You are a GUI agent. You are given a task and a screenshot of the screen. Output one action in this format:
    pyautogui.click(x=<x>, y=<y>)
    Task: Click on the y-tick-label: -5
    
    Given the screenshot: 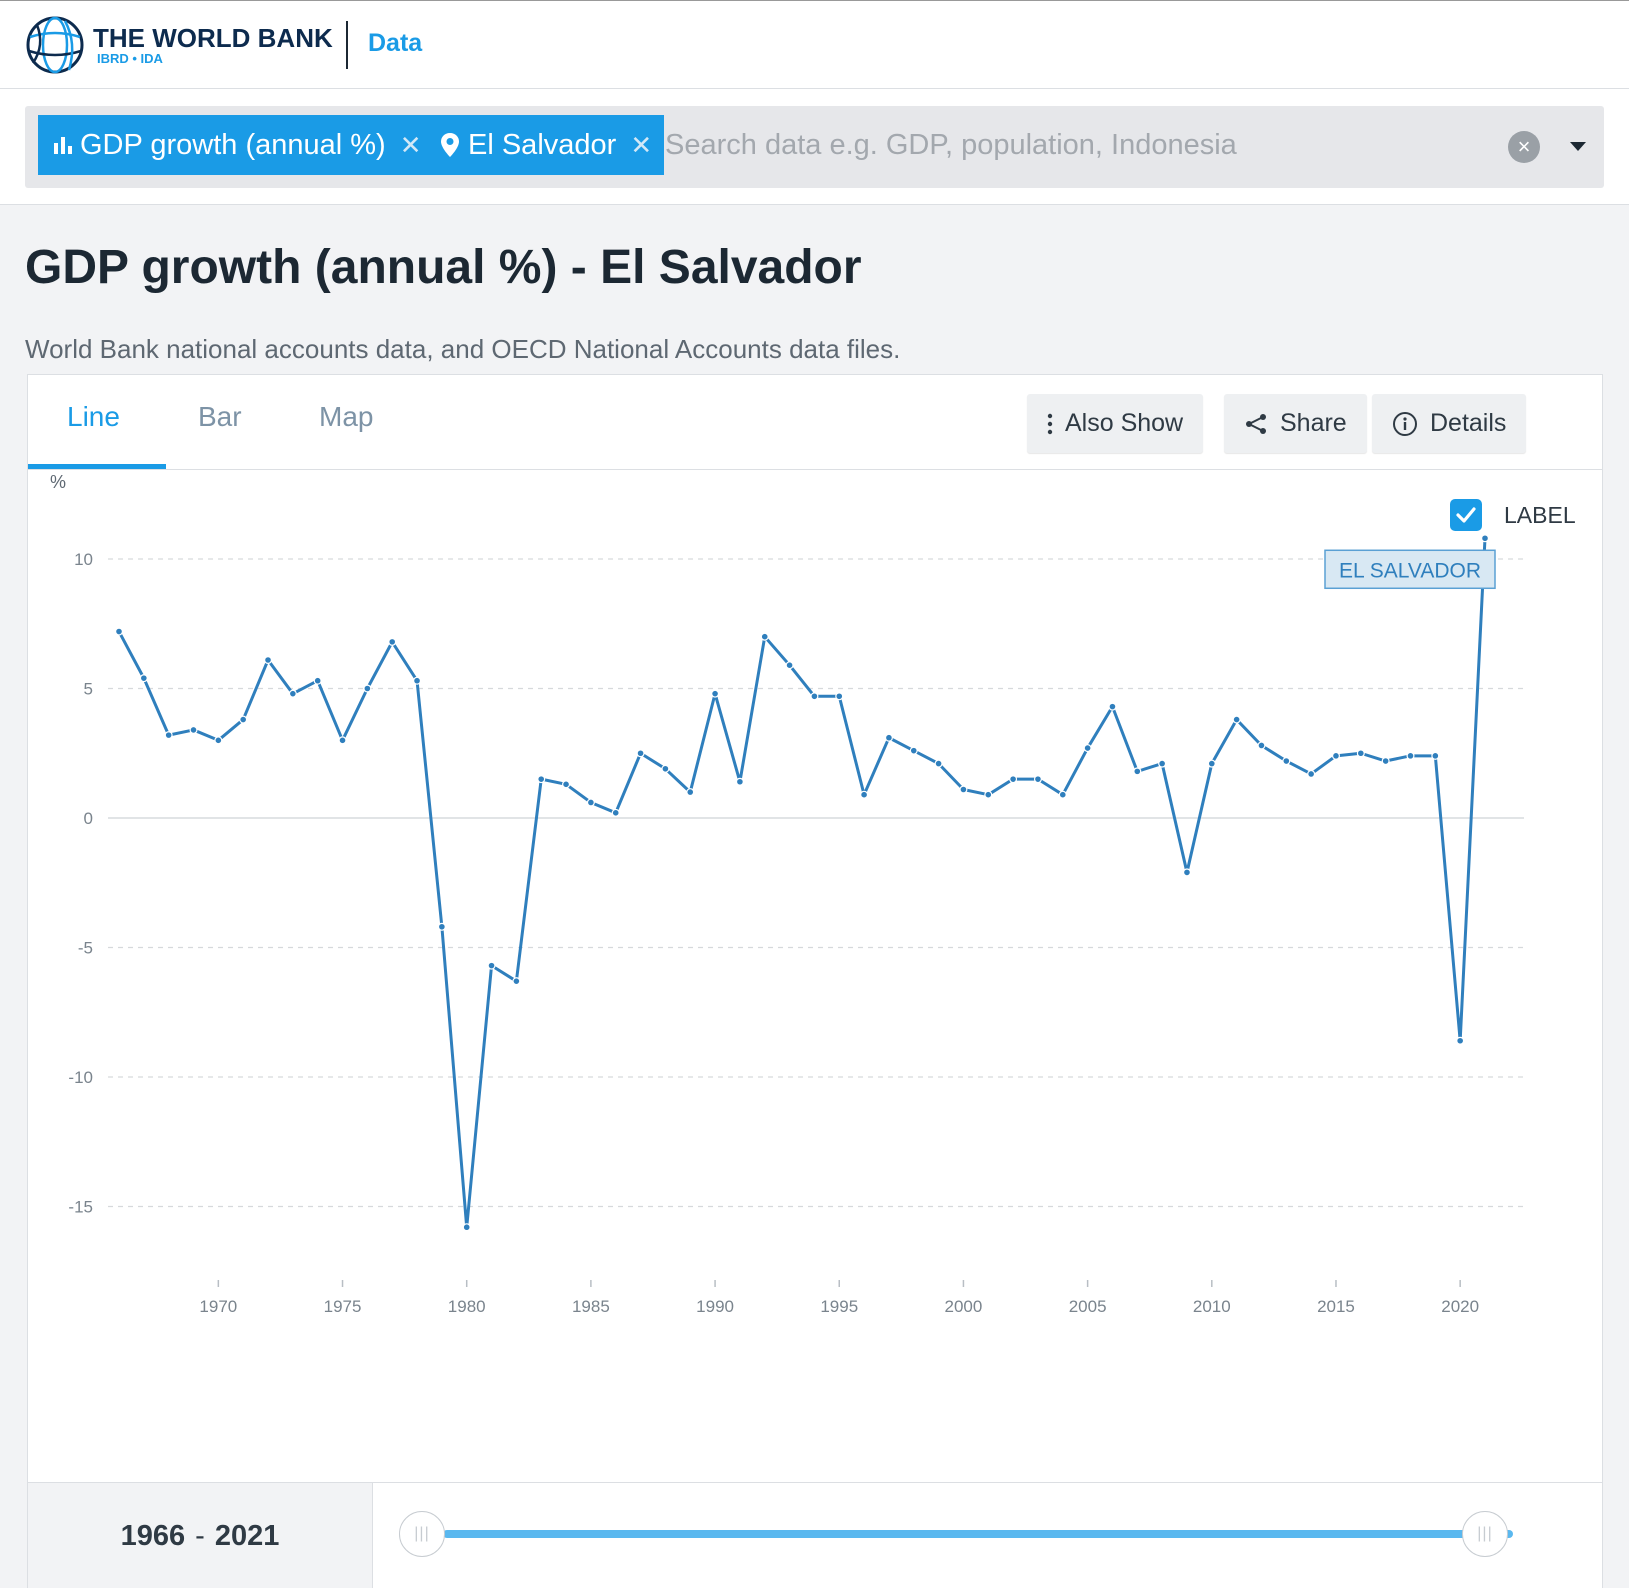 What is the action you would take?
    pyautogui.click(x=85, y=948)
    